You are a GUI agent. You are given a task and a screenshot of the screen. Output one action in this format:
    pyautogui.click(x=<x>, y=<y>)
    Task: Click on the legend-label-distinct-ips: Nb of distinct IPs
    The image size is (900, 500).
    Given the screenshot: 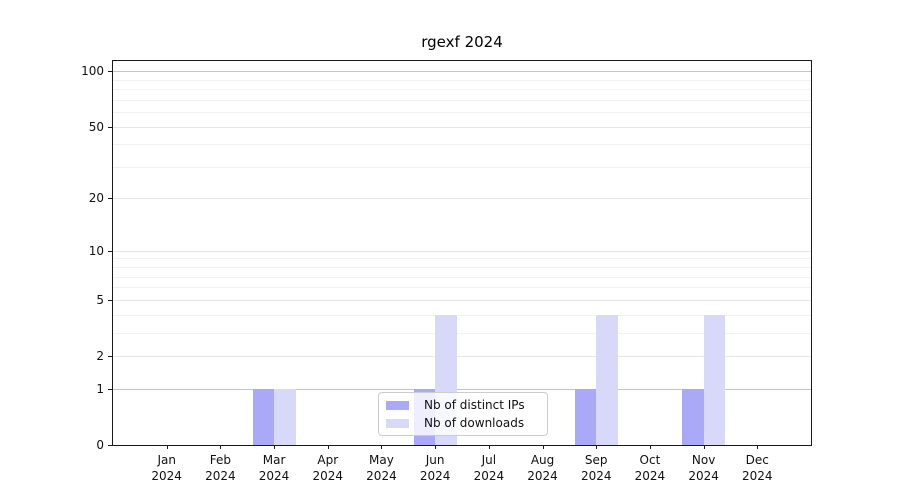 What is the action you would take?
    pyautogui.click(x=474, y=405)
    